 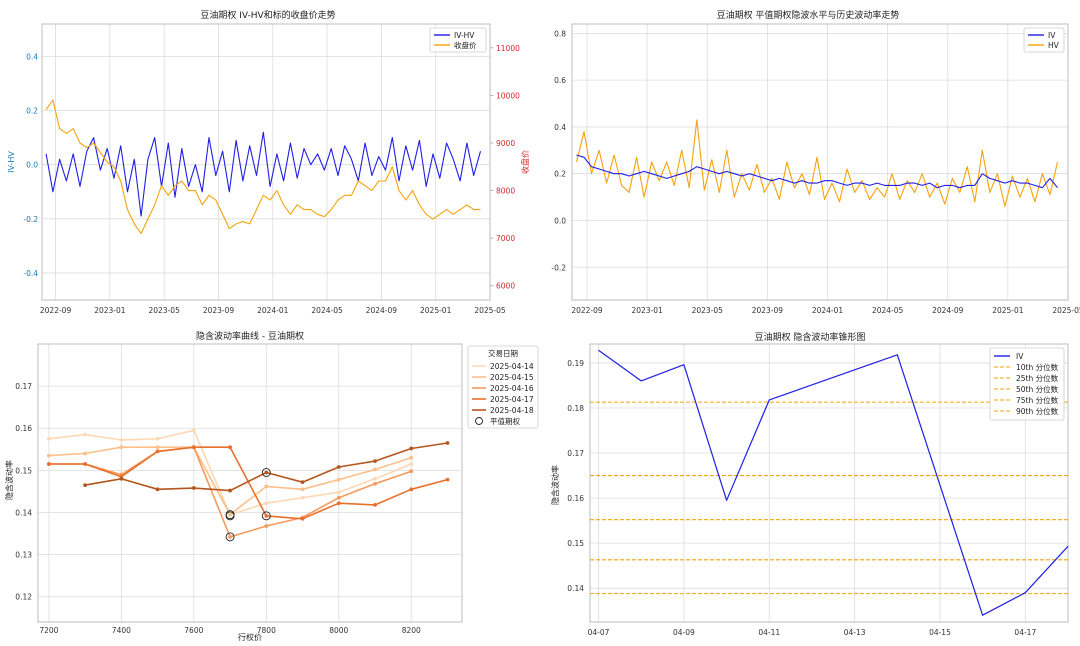 I want to click on chart4-legend-percentile: 50th 分位数, so click(x=1037, y=389).